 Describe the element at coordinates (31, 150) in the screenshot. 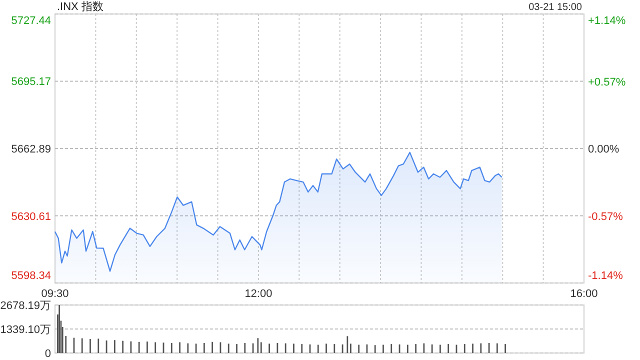

I see `y-tick-label: 5662.89` at that location.